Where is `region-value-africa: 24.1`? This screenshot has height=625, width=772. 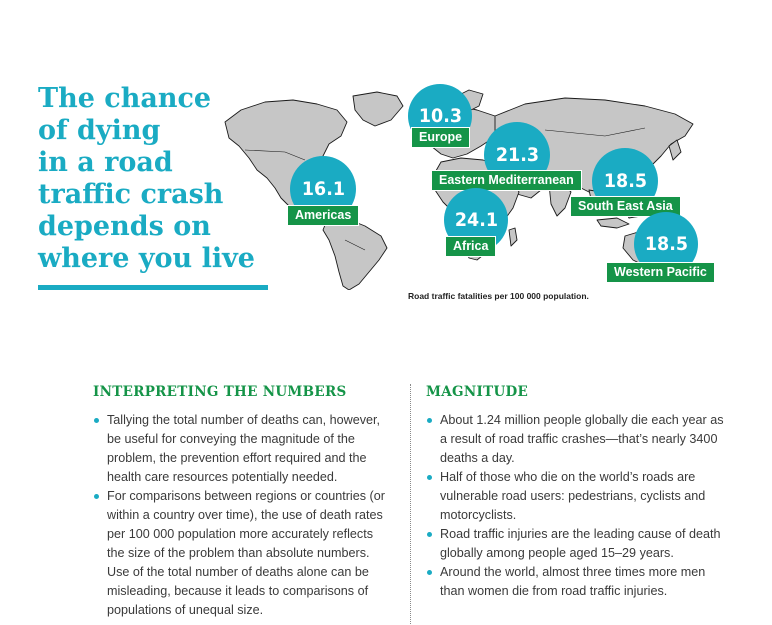
region-value-africa: 24.1 is located at coordinates (476, 220).